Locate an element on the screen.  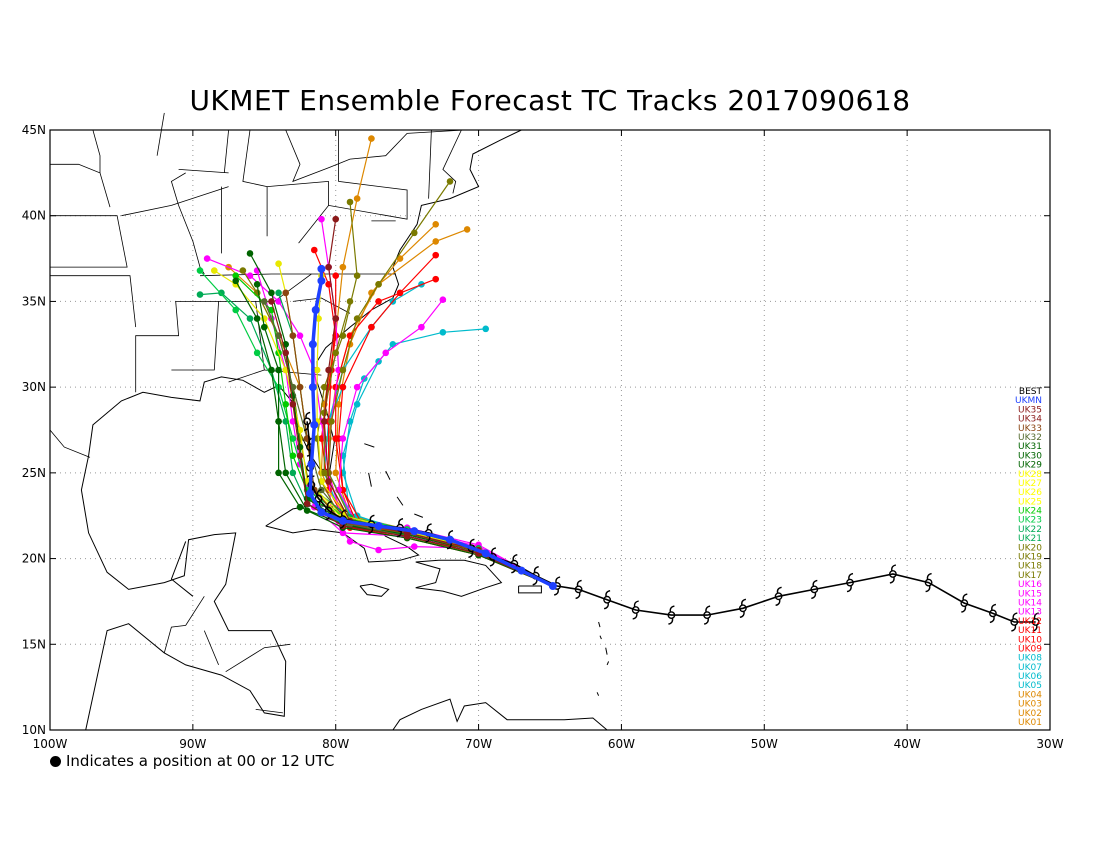
ensemble-mean-track is located at coordinates (431, 427).